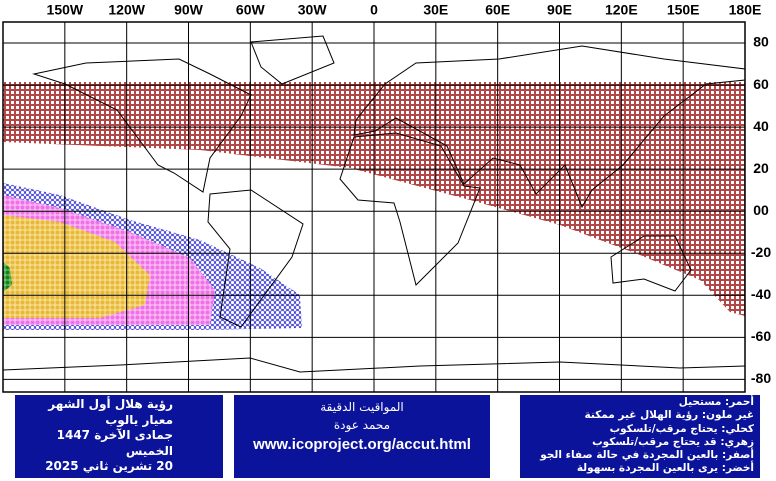 The width and height of the screenshot is (776, 481). What do you see at coordinates (497, 10) in the screenshot?
I see `x-tick-label: 60E` at bounding box center [497, 10].